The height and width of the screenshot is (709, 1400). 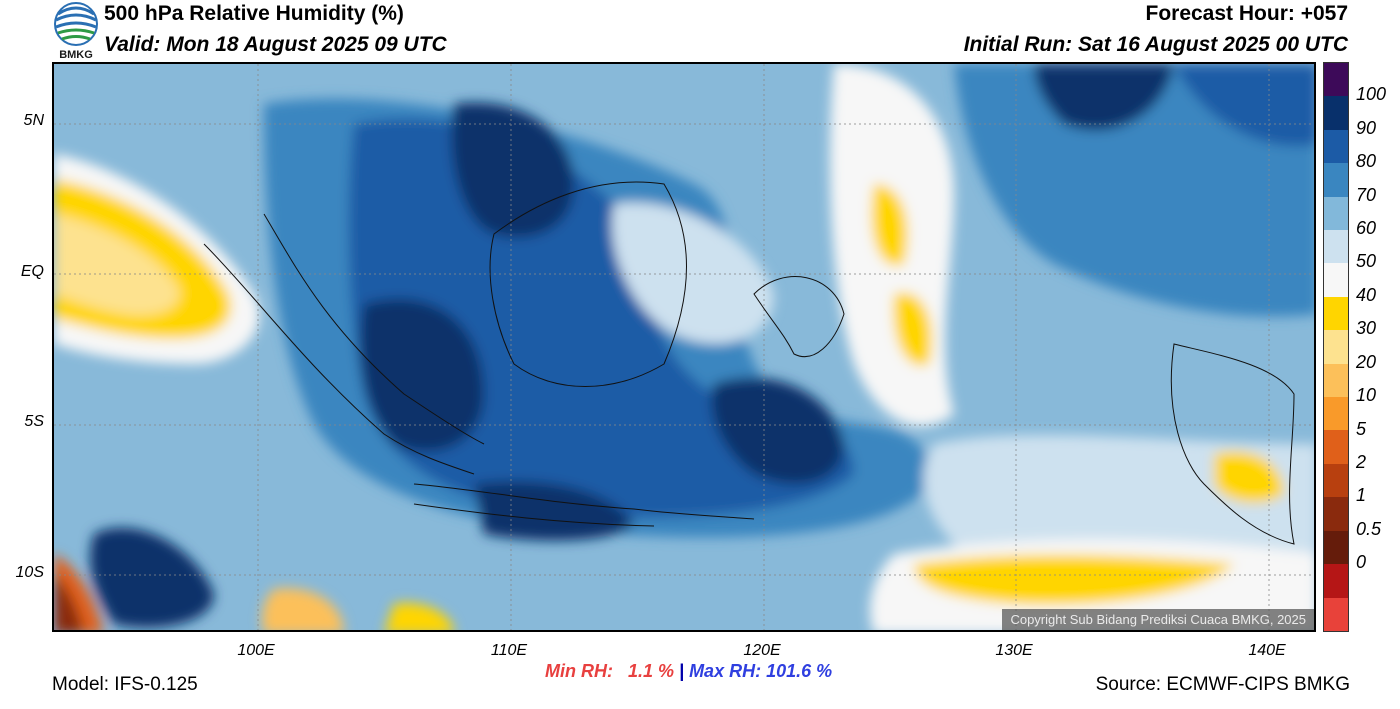 I want to click on min-rh: Min RH: 1.1 %, so click(x=610, y=671).